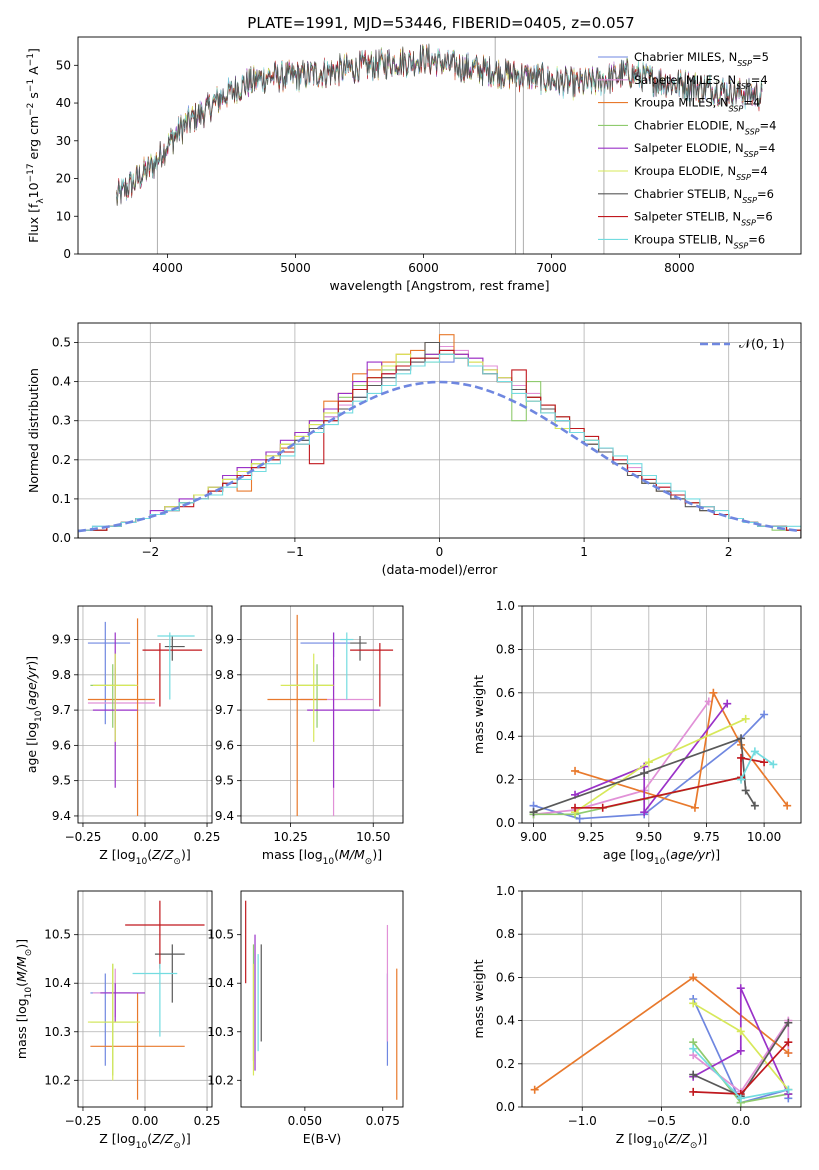  What do you see at coordinates (701, 173) in the screenshot?
I see `legend-label: Kroupa ELODIE, NSSP=4` at bounding box center [701, 173].